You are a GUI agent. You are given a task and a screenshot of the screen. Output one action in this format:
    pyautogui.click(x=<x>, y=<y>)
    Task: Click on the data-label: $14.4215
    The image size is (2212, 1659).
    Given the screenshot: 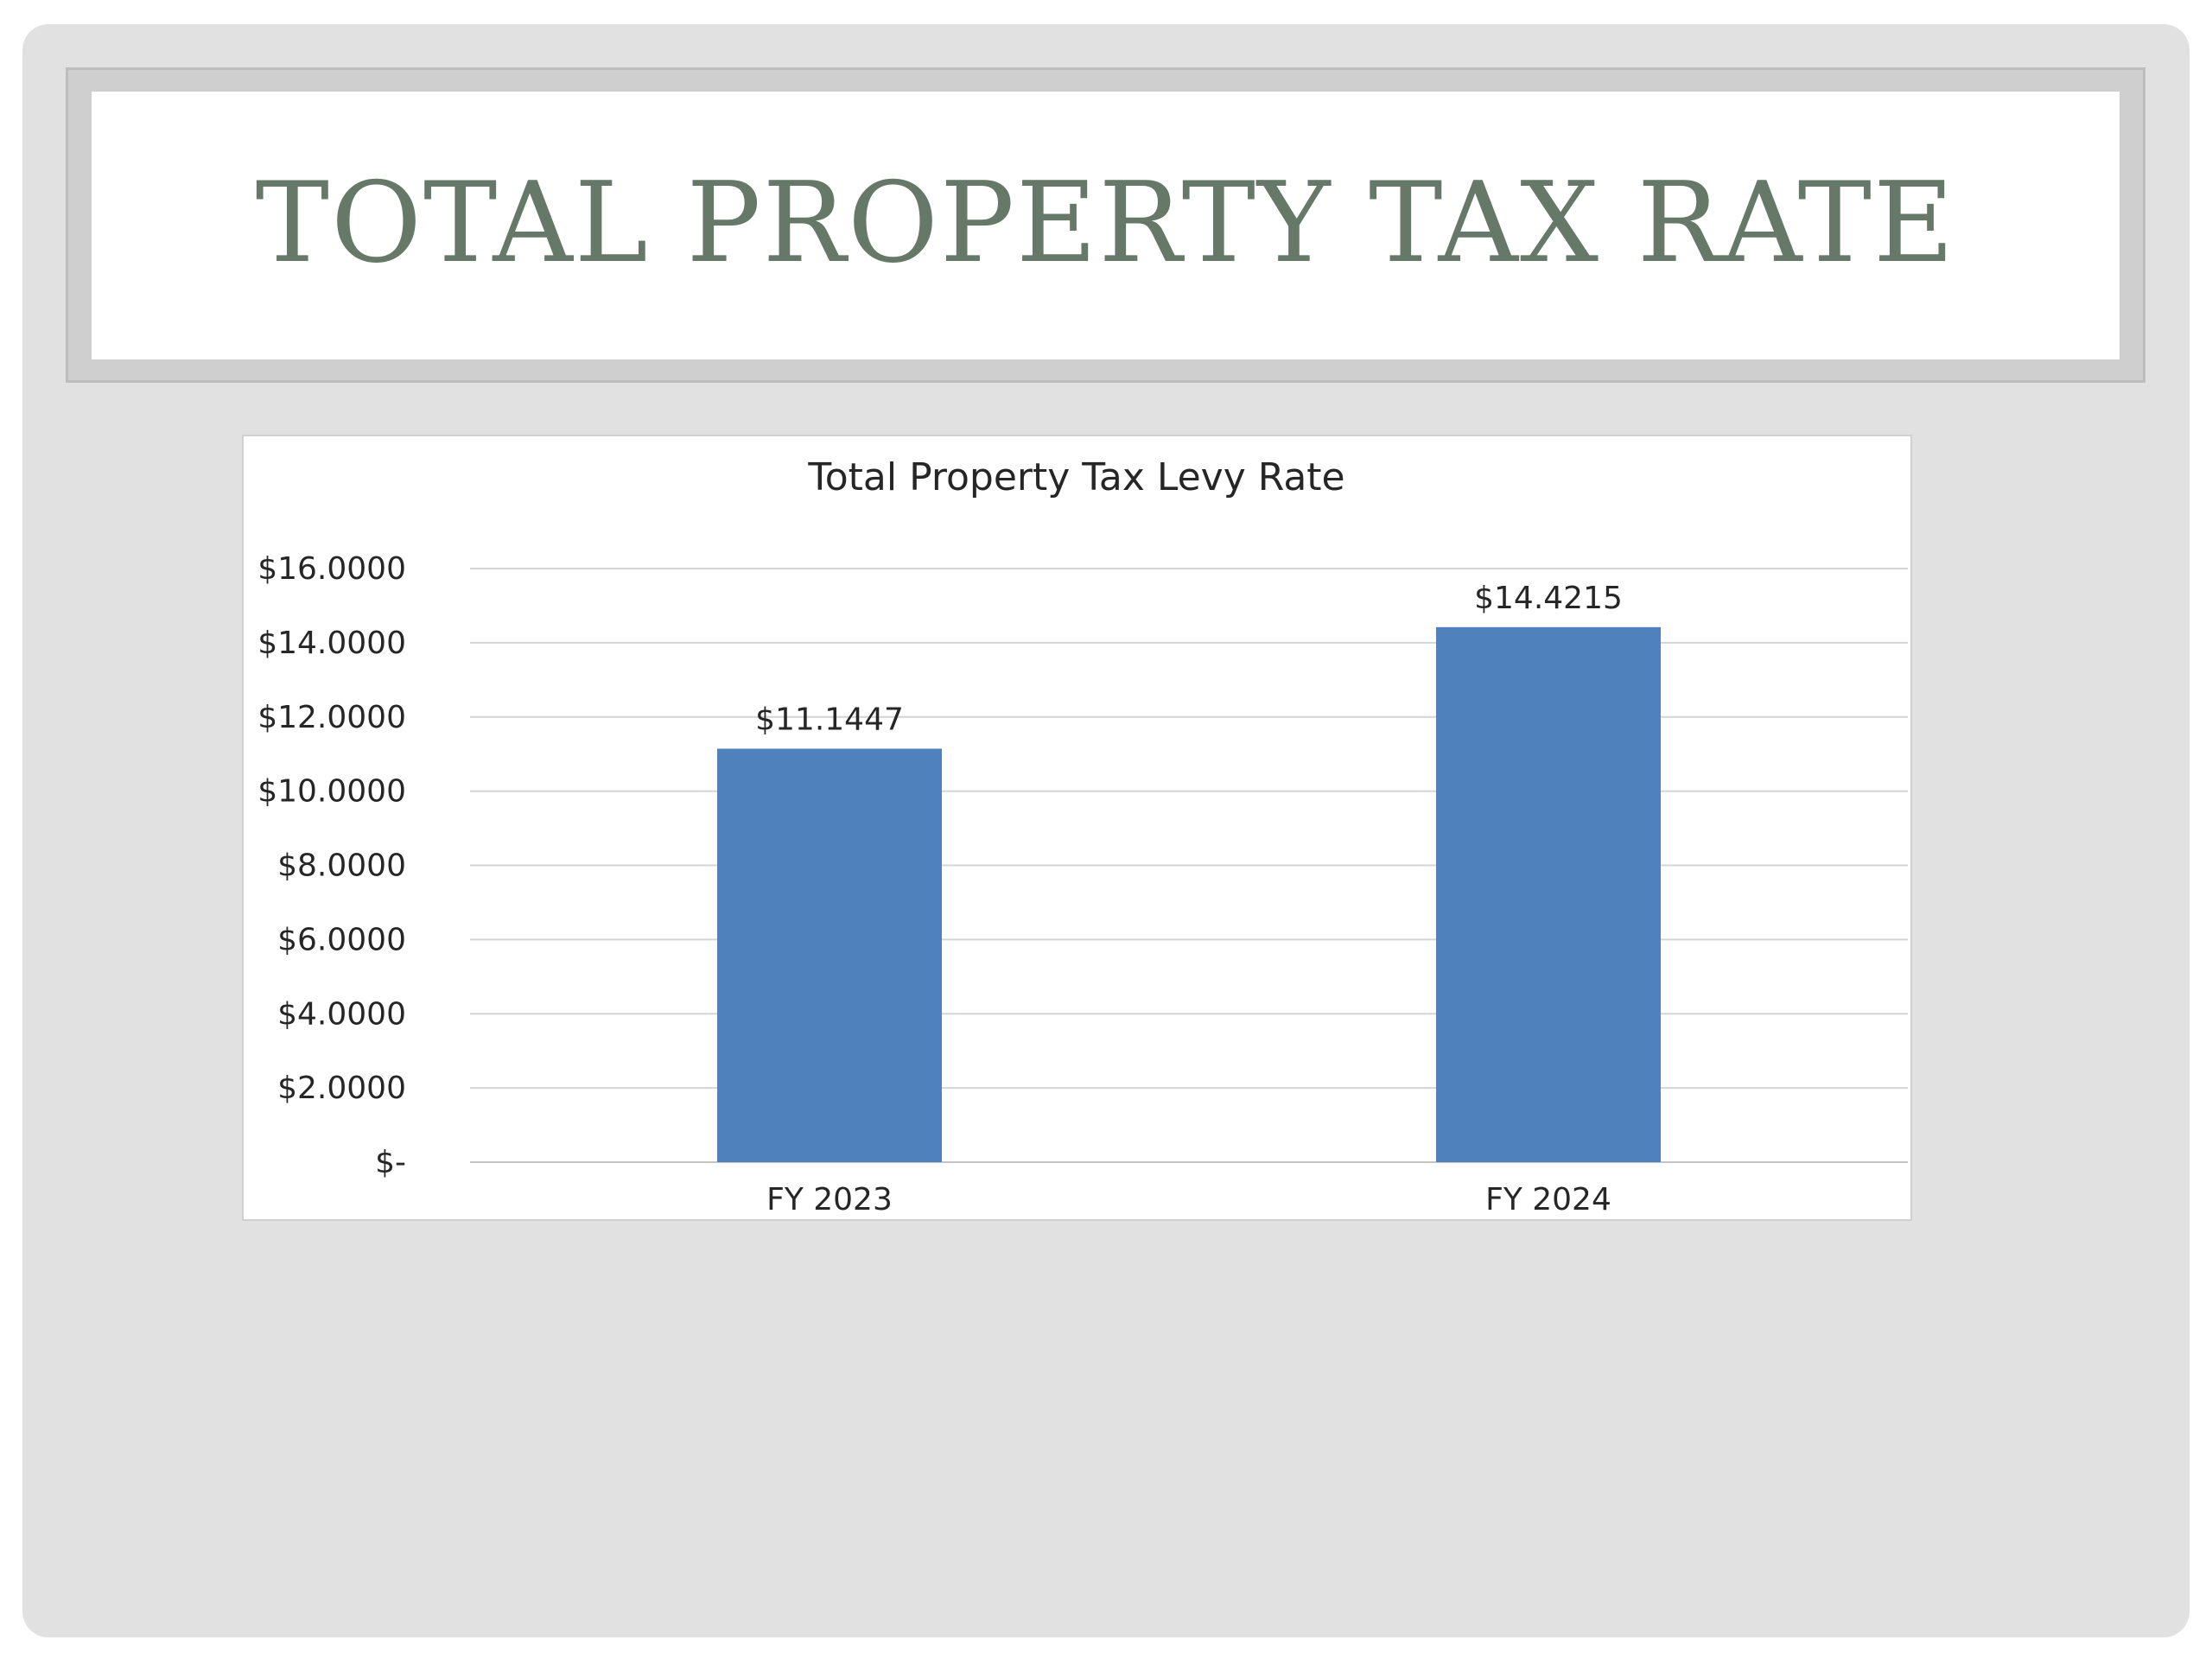 What is the action you would take?
    pyautogui.click(x=1548, y=598)
    